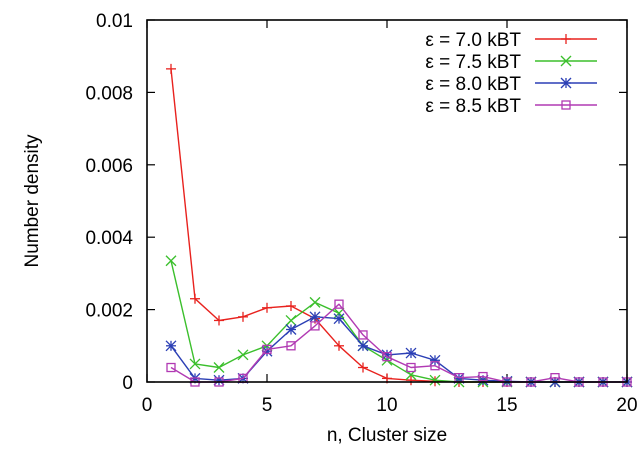 The width and height of the screenshot is (643, 449). Describe the element at coordinates (473, 62) in the screenshot. I see `legend-label: ε = 7.5 kBT` at that location.